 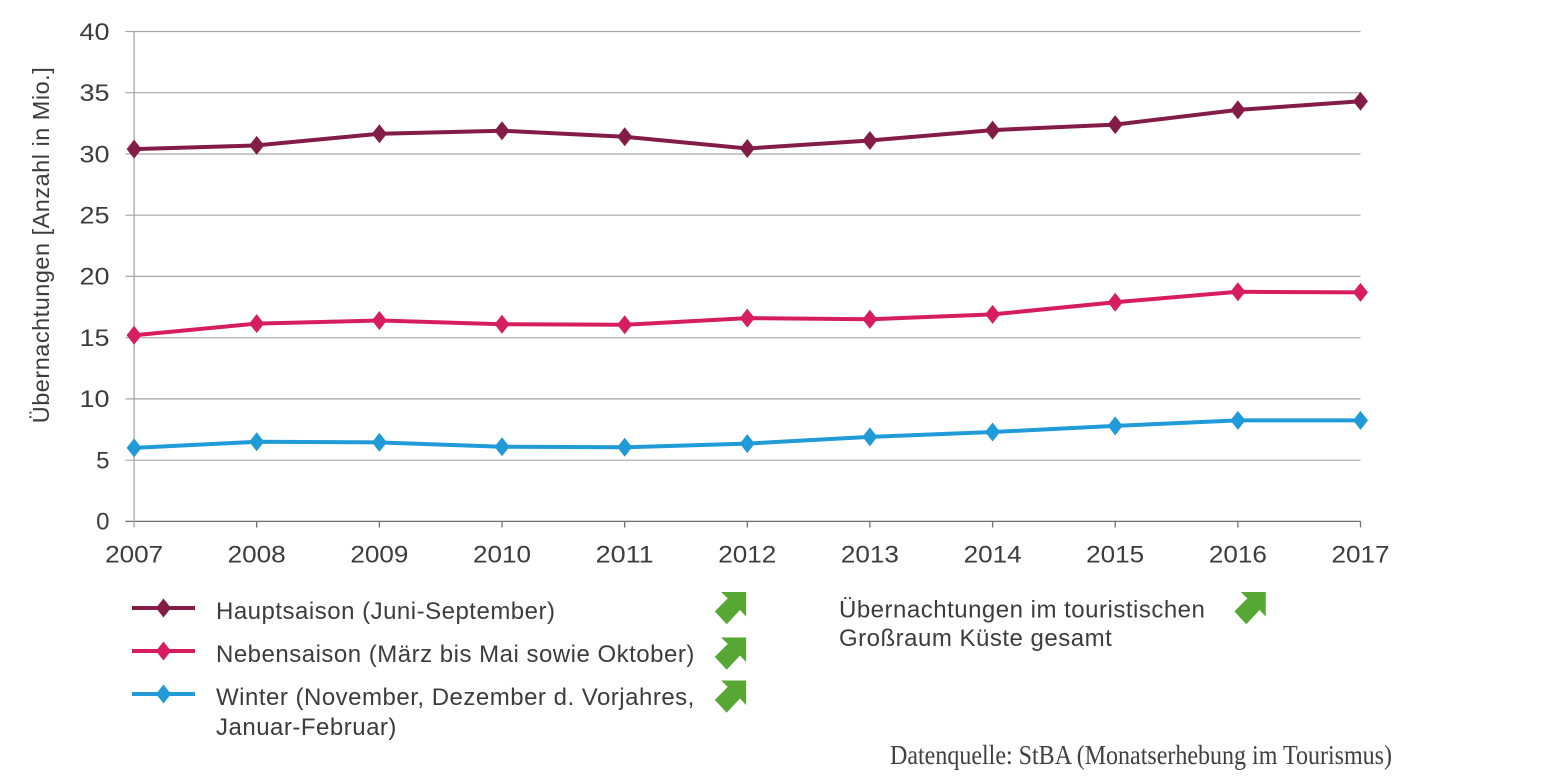 What do you see at coordinates (257, 555) in the screenshot?
I see `svg-text: 2008` at bounding box center [257, 555].